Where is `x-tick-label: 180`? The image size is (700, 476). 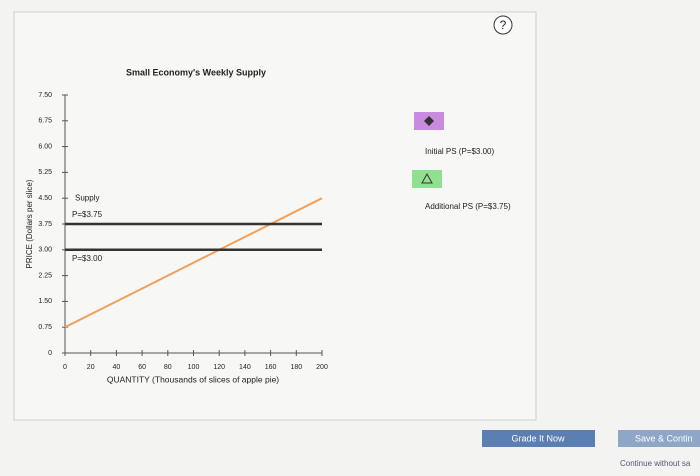 x-tick-label: 180 is located at coordinates (296, 367).